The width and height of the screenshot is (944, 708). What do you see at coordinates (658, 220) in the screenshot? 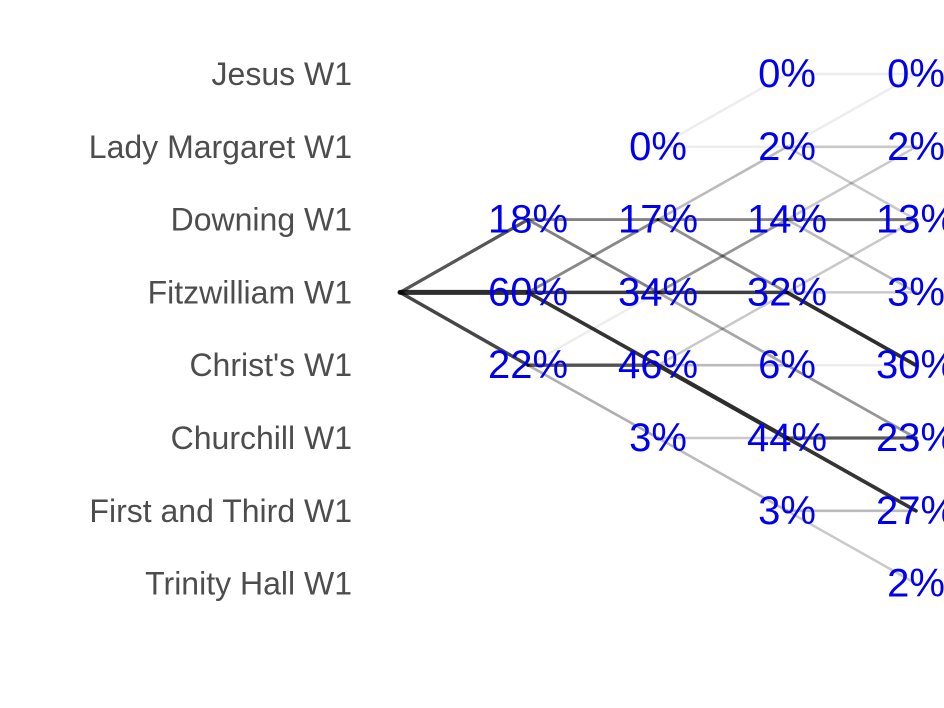
I see `percentage-label: 17%` at bounding box center [658, 220].